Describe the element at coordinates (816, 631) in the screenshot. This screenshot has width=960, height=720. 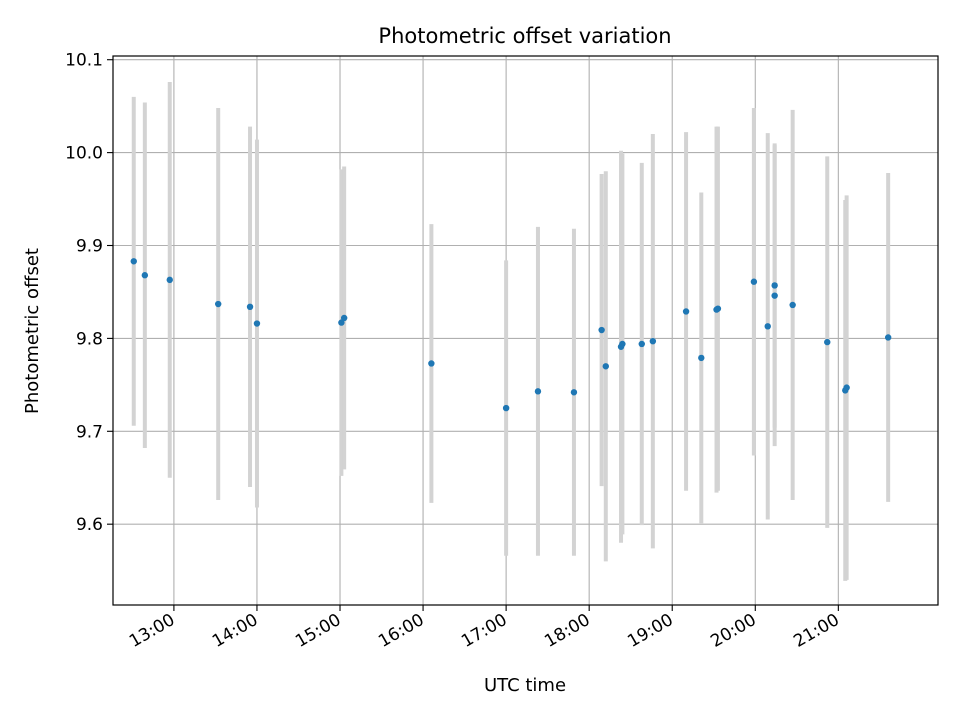
I see `x-tick-label: 21:00` at that location.